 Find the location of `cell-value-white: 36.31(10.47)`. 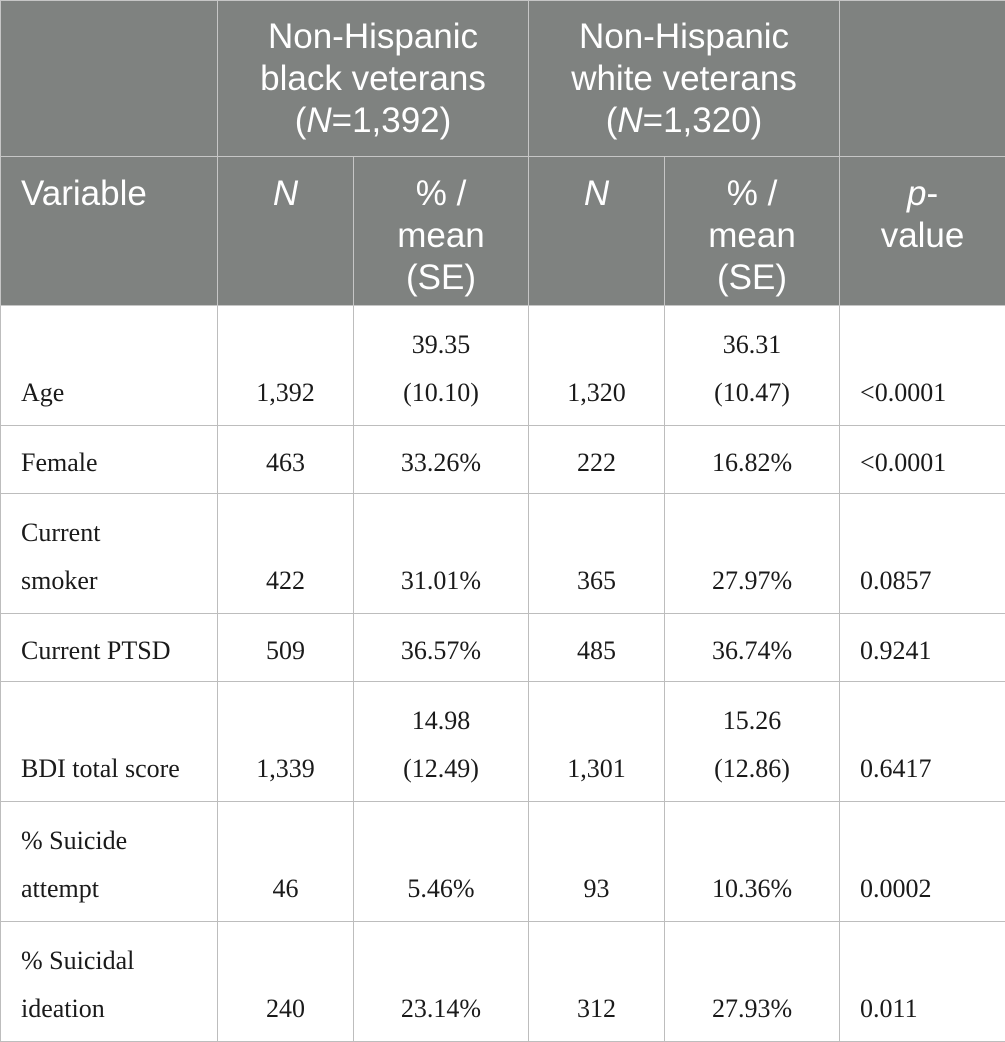

cell-value-white: 36.31(10.47) is located at coordinates (752, 366).